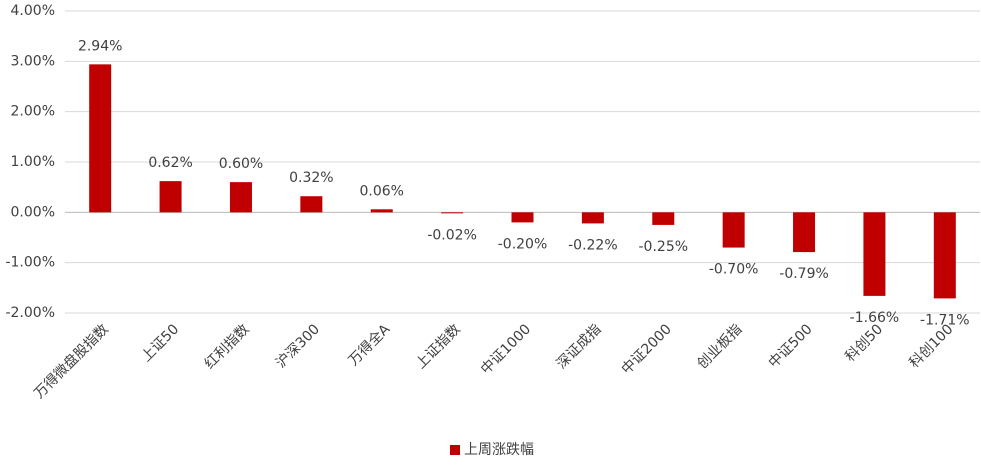  Describe the element at coordinates (298, 346) in the screenshot. I see `x-tick-label: 沪深300` at that location.